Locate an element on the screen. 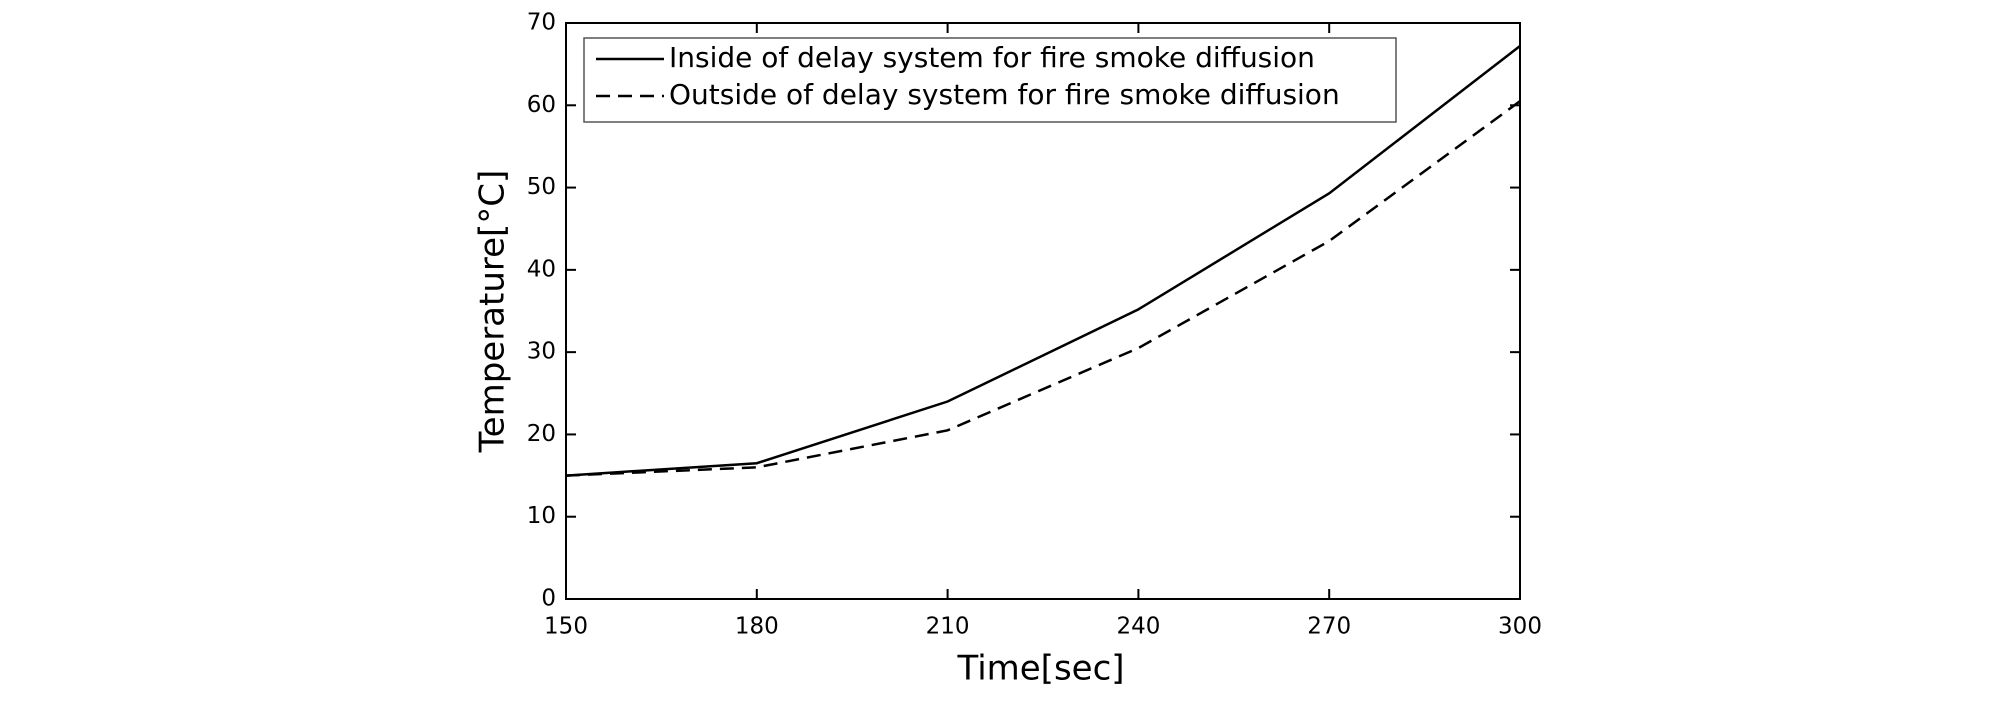 Image resolution: width=2008 pixels, height=724 pixels. y-axis-label: Temperature[°C] is located at coordinates (493, 312).